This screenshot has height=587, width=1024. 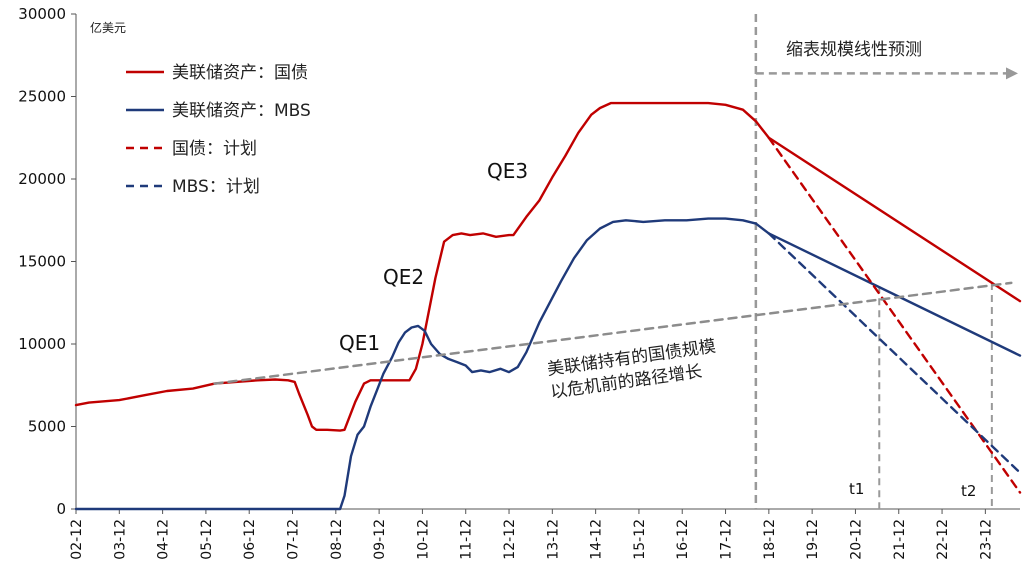 What do you see at coordinates (380, 539) in the screenshot?
I see `x-tick-label: 09-12` at bounding box center [380, 539].